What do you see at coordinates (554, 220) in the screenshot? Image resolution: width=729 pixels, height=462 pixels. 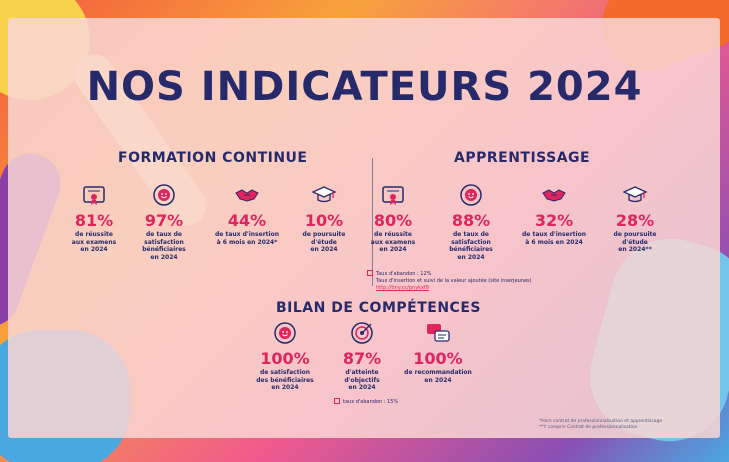 I see `indicator-value: 32%` at bounding box center [554, 220].